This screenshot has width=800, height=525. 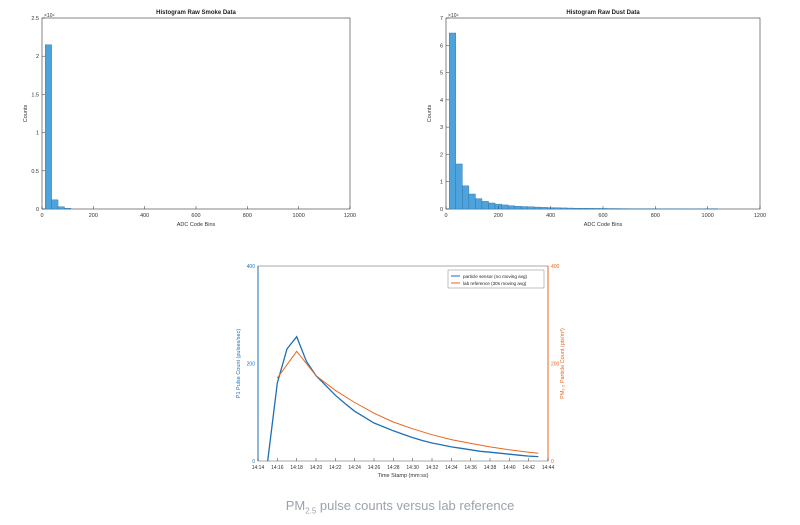 What do you see at coordinates (258, 468) in the screenshot?
I see `x-tick-label: 14:14` at bounding box center [258, 468].